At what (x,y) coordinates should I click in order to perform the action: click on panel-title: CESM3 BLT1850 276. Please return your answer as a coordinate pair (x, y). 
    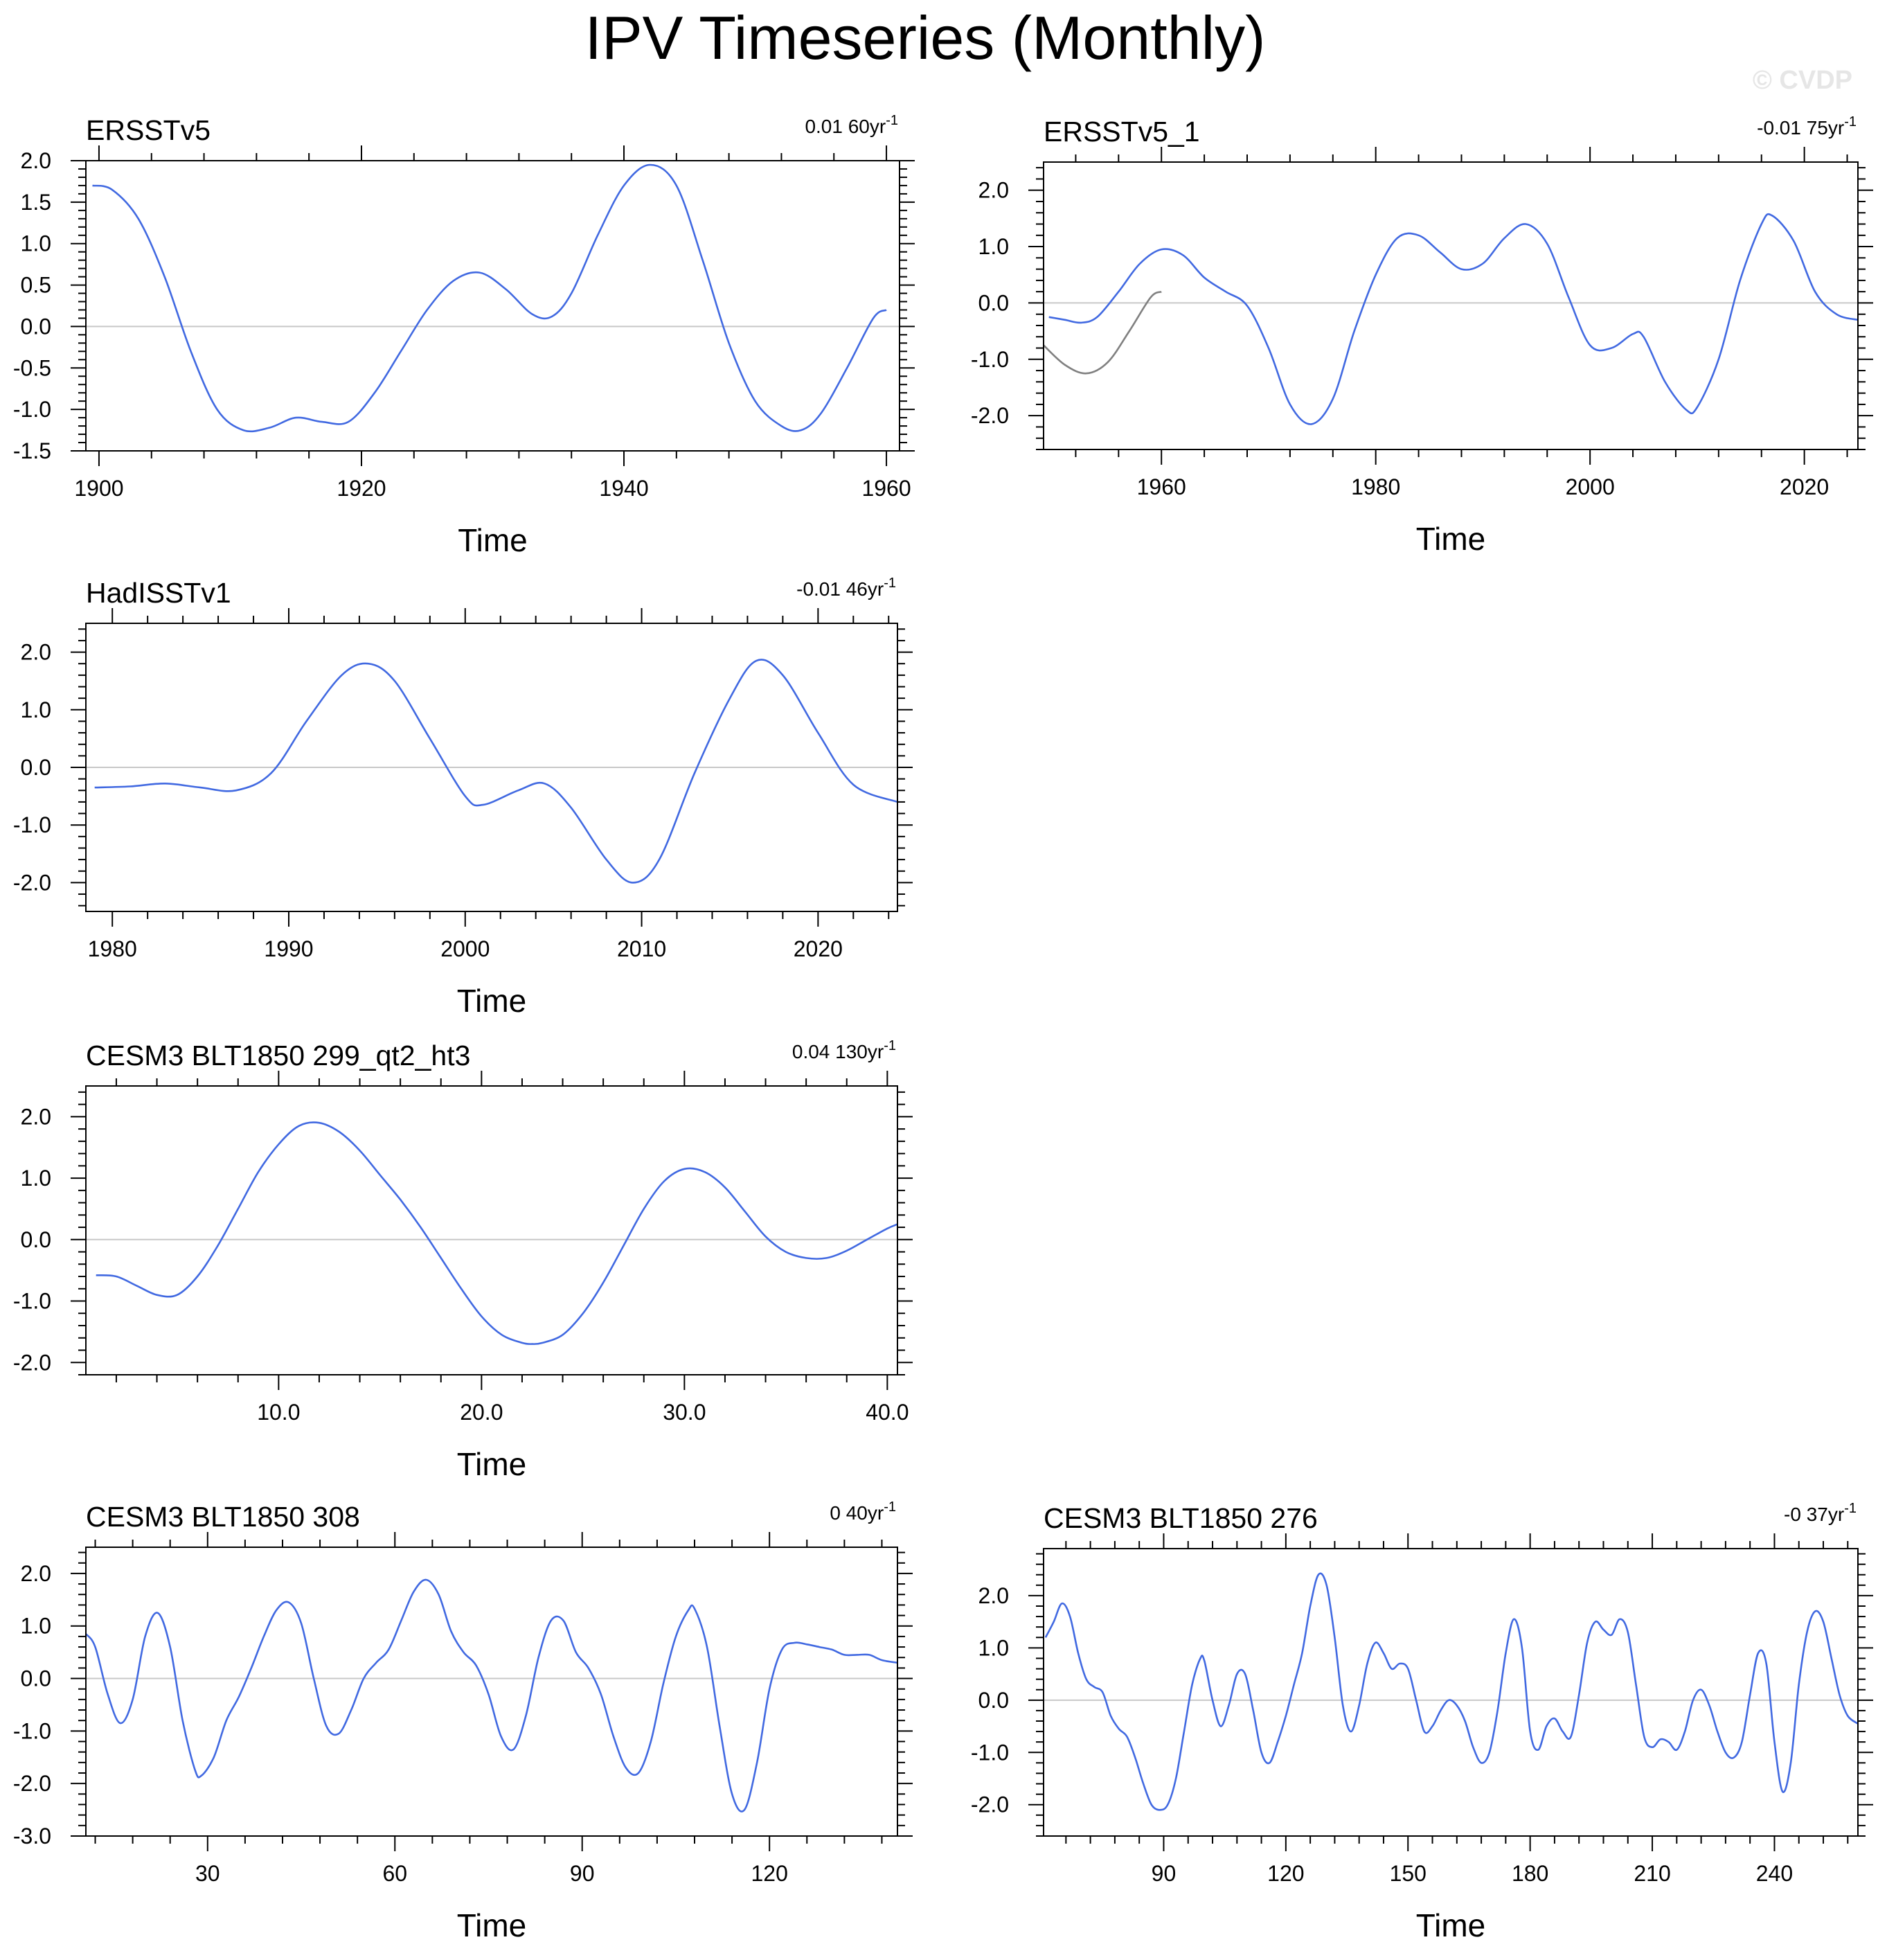
    Looking at the image, I should click on (1181, 1518).